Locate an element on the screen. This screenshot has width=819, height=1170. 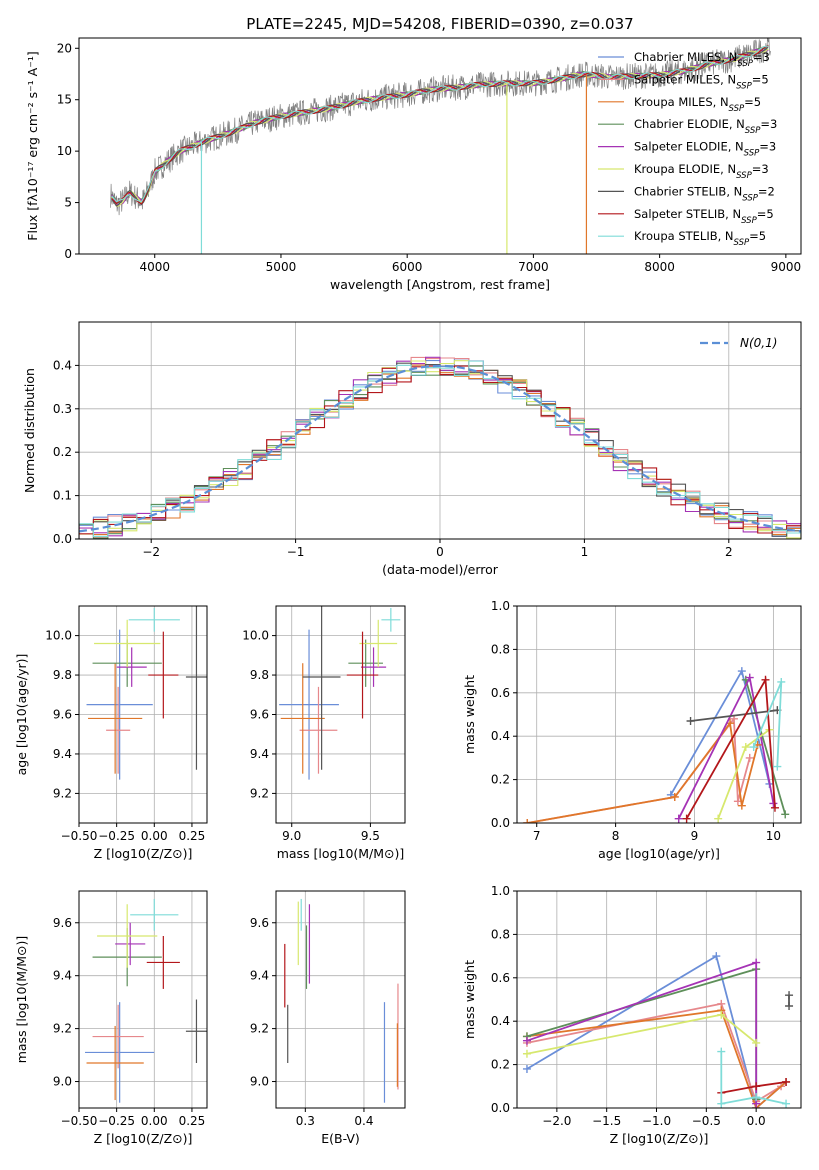
y-tick-label: 9.4 is located at coordinates (259, 976).